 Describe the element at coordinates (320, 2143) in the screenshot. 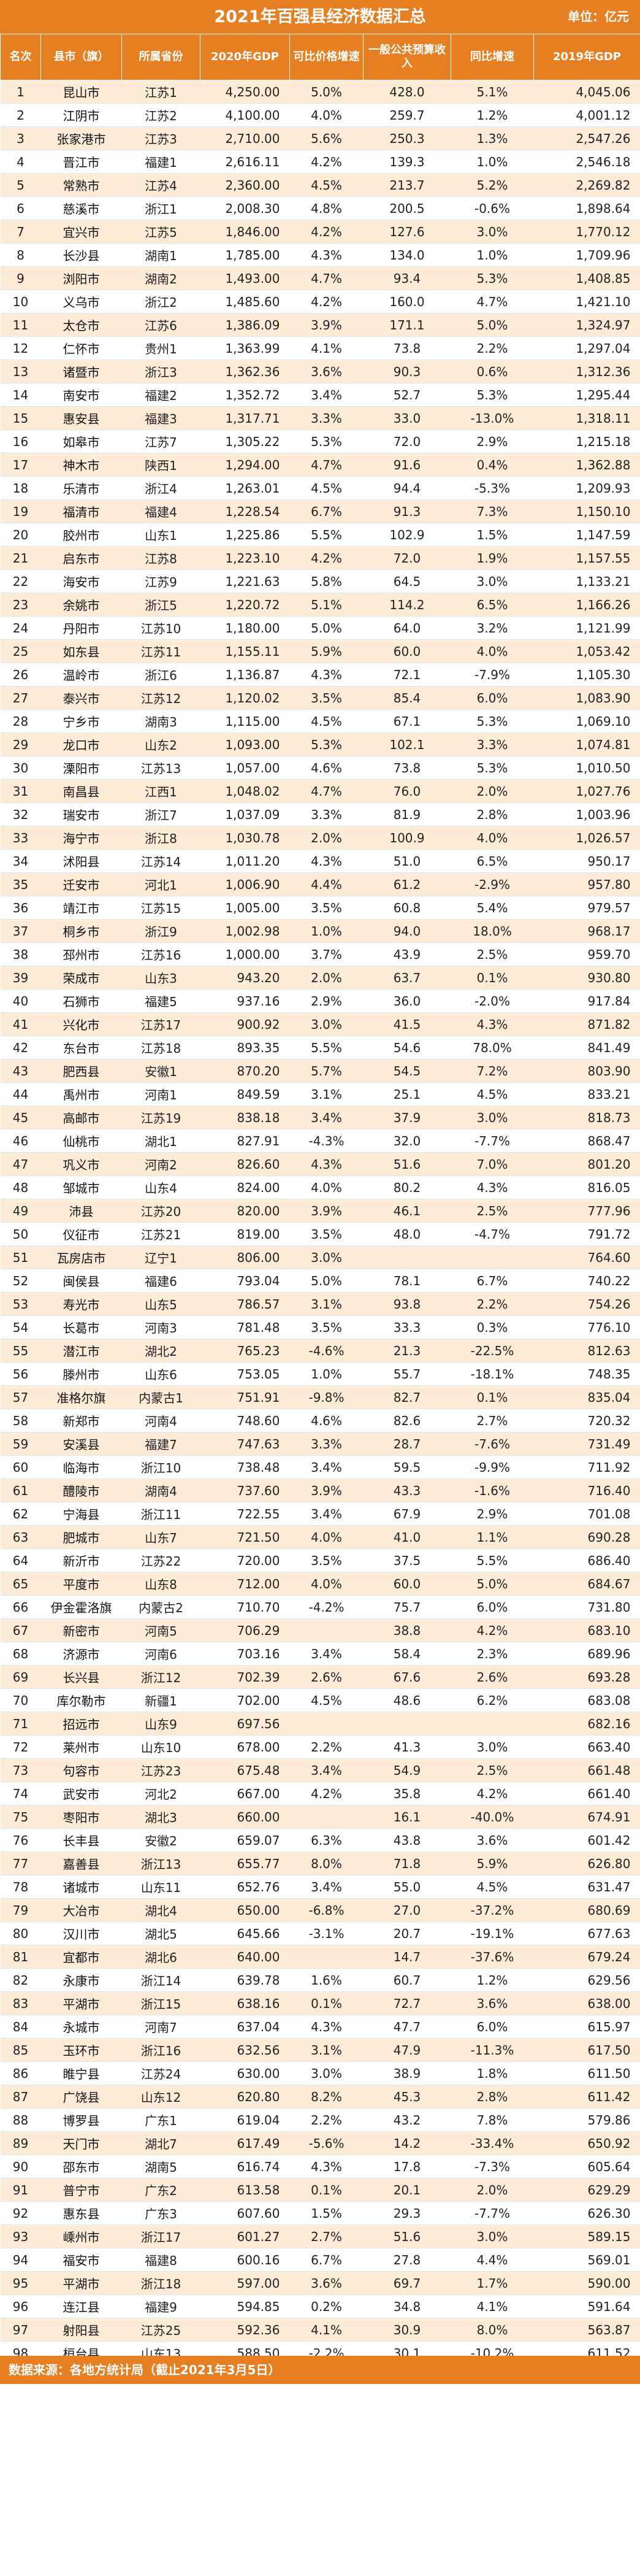

I see `table-row: 89 天门市 湖北7 617.49 -5.6% 14.2 -33.4% 650.92` at that location.